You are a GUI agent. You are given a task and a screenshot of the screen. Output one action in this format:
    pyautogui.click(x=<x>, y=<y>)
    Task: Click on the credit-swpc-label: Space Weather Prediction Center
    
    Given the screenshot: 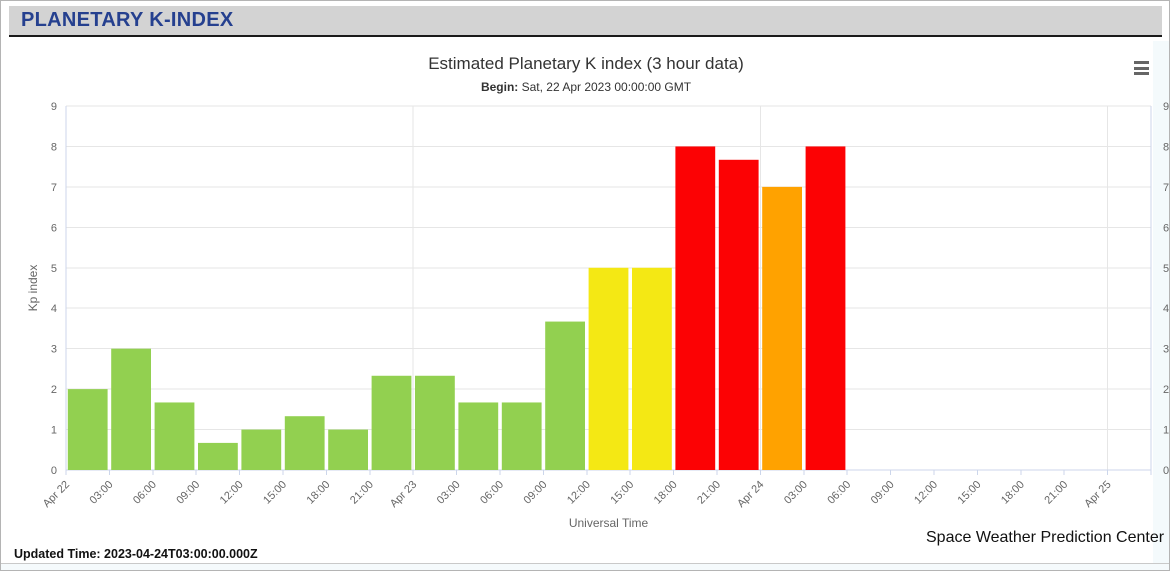 What is the action you would take?
    pyautogui.click(x=1045, y=537)
    